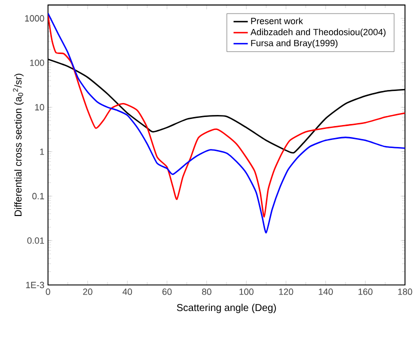 This screenshot has height=342, width=420. Describe the element at coordinates (35, 285) in the screenshot. I see `y-tick-label: 1E-3` at that location.